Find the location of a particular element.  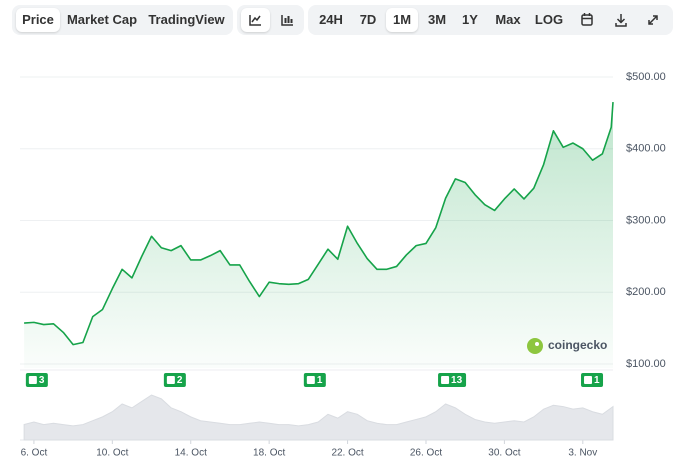

range-button: 24H is located at coordinates (331, 19).